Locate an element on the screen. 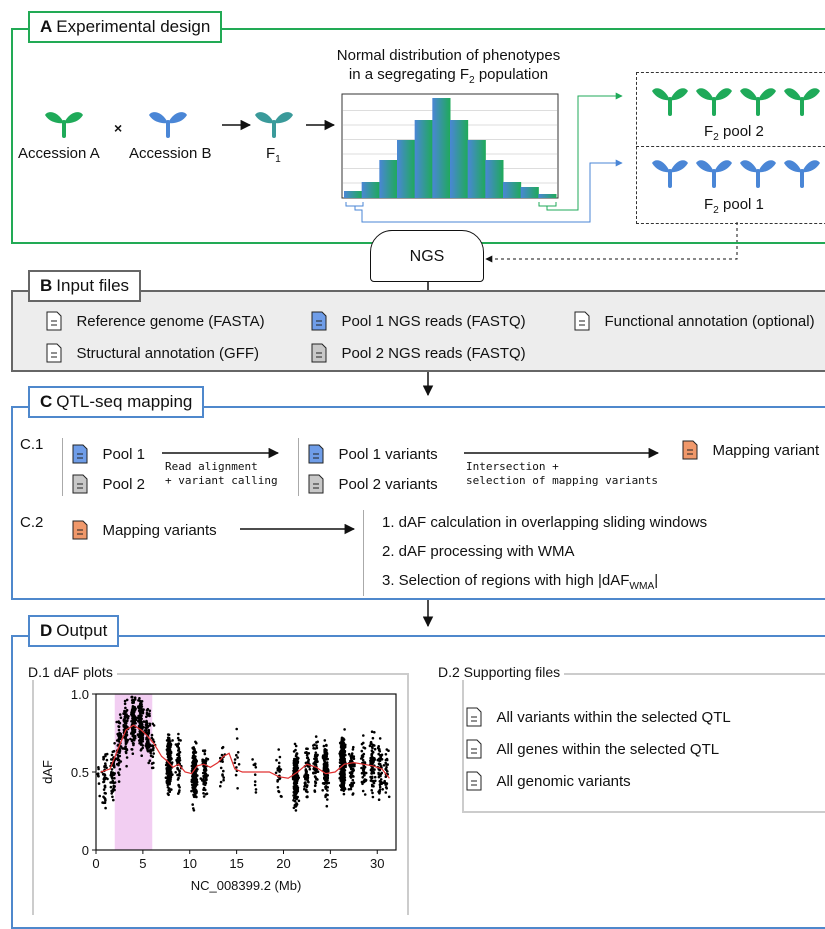 The image size is (825, 929). c1-pool2-variants: Pool 2 variants is located at coordinates (373, 484).